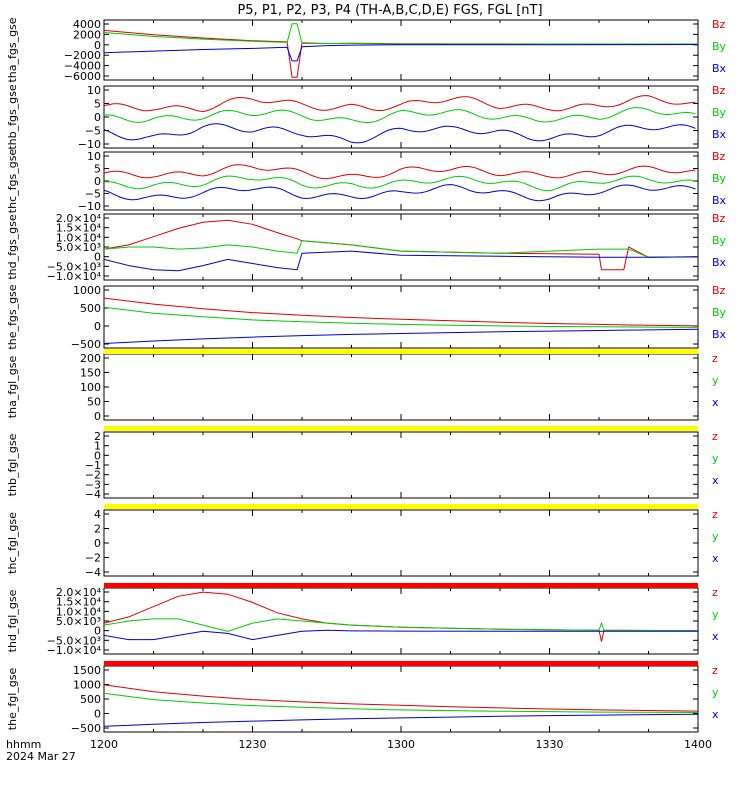 This screenshot has height=800, width=750. I want to click on panel-thc_fgl_gse: 4 20 −2−4 thc_fgl_gse zyx, so click(362, 543).